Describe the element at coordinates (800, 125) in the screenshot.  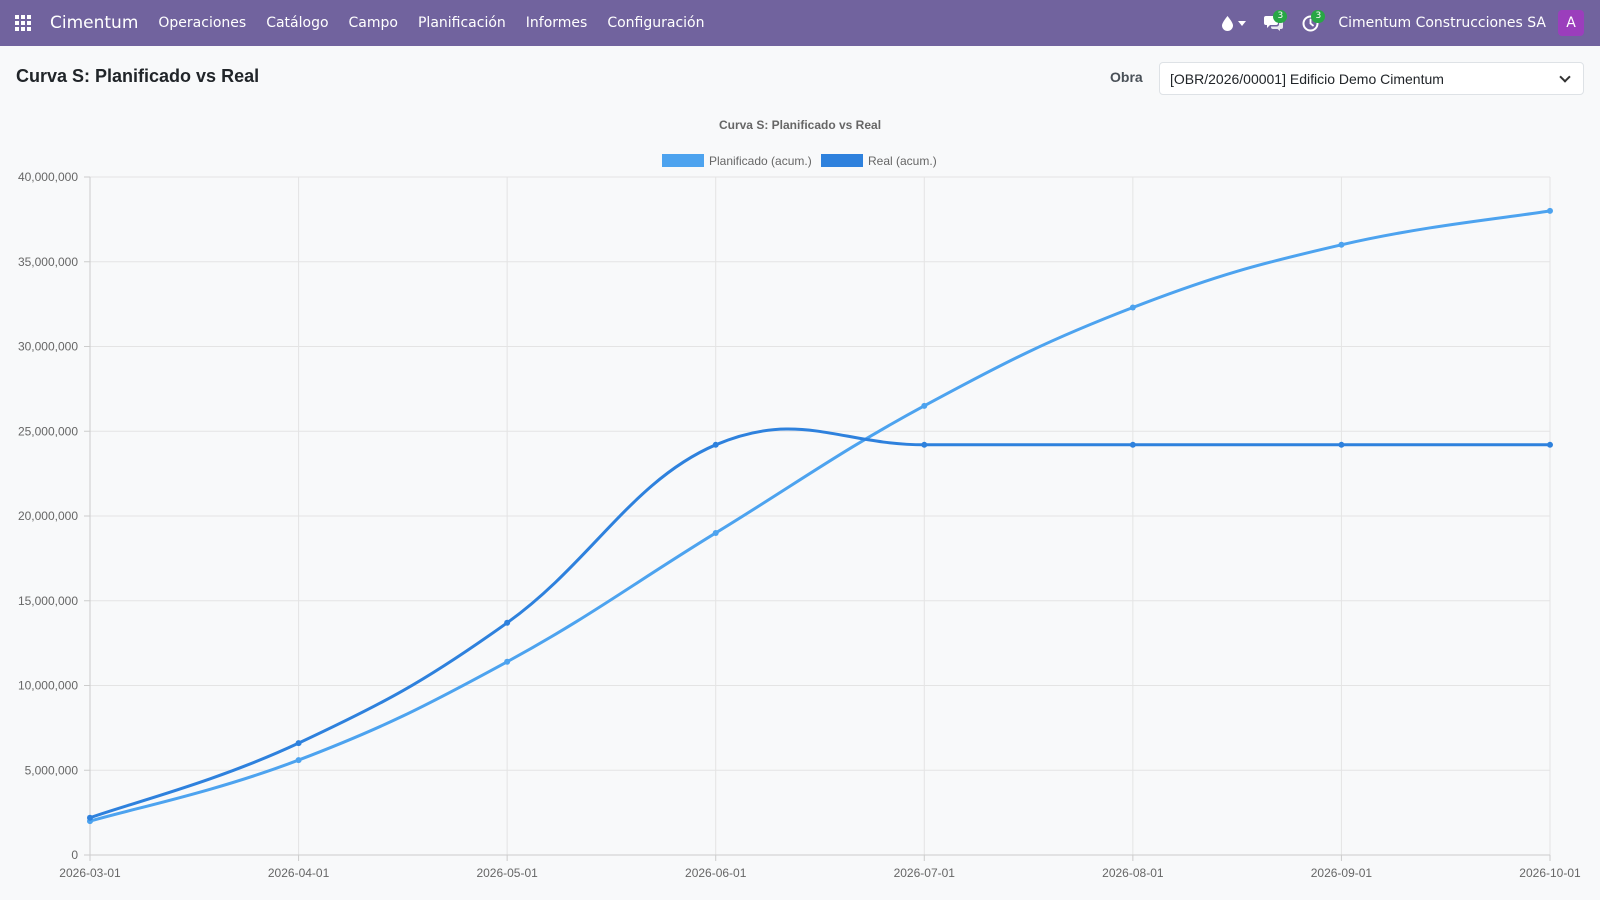
I see `chart-title: Curva S: Planificado vs Real` at that location.